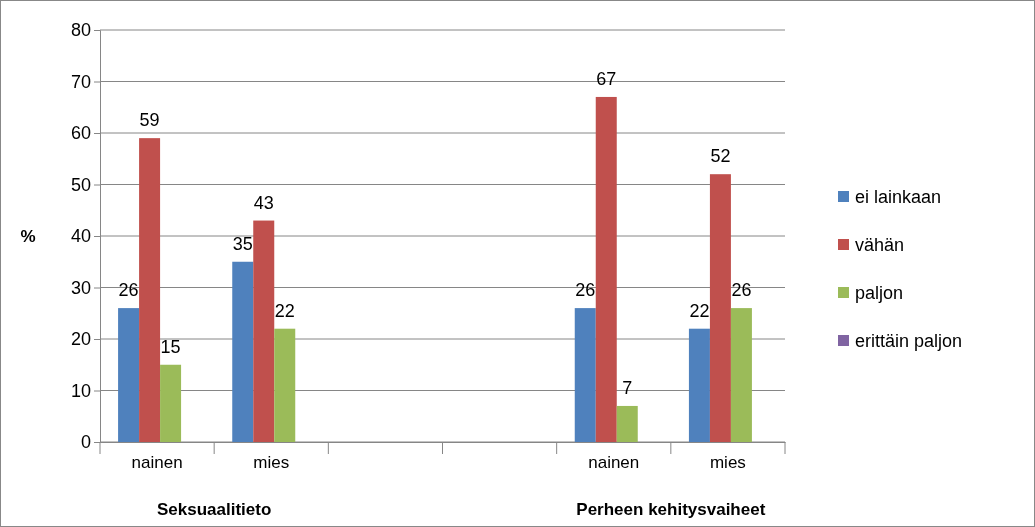 The image size is (1035, 527). I want to click on y-tick-label: 40, so click(80, 236).